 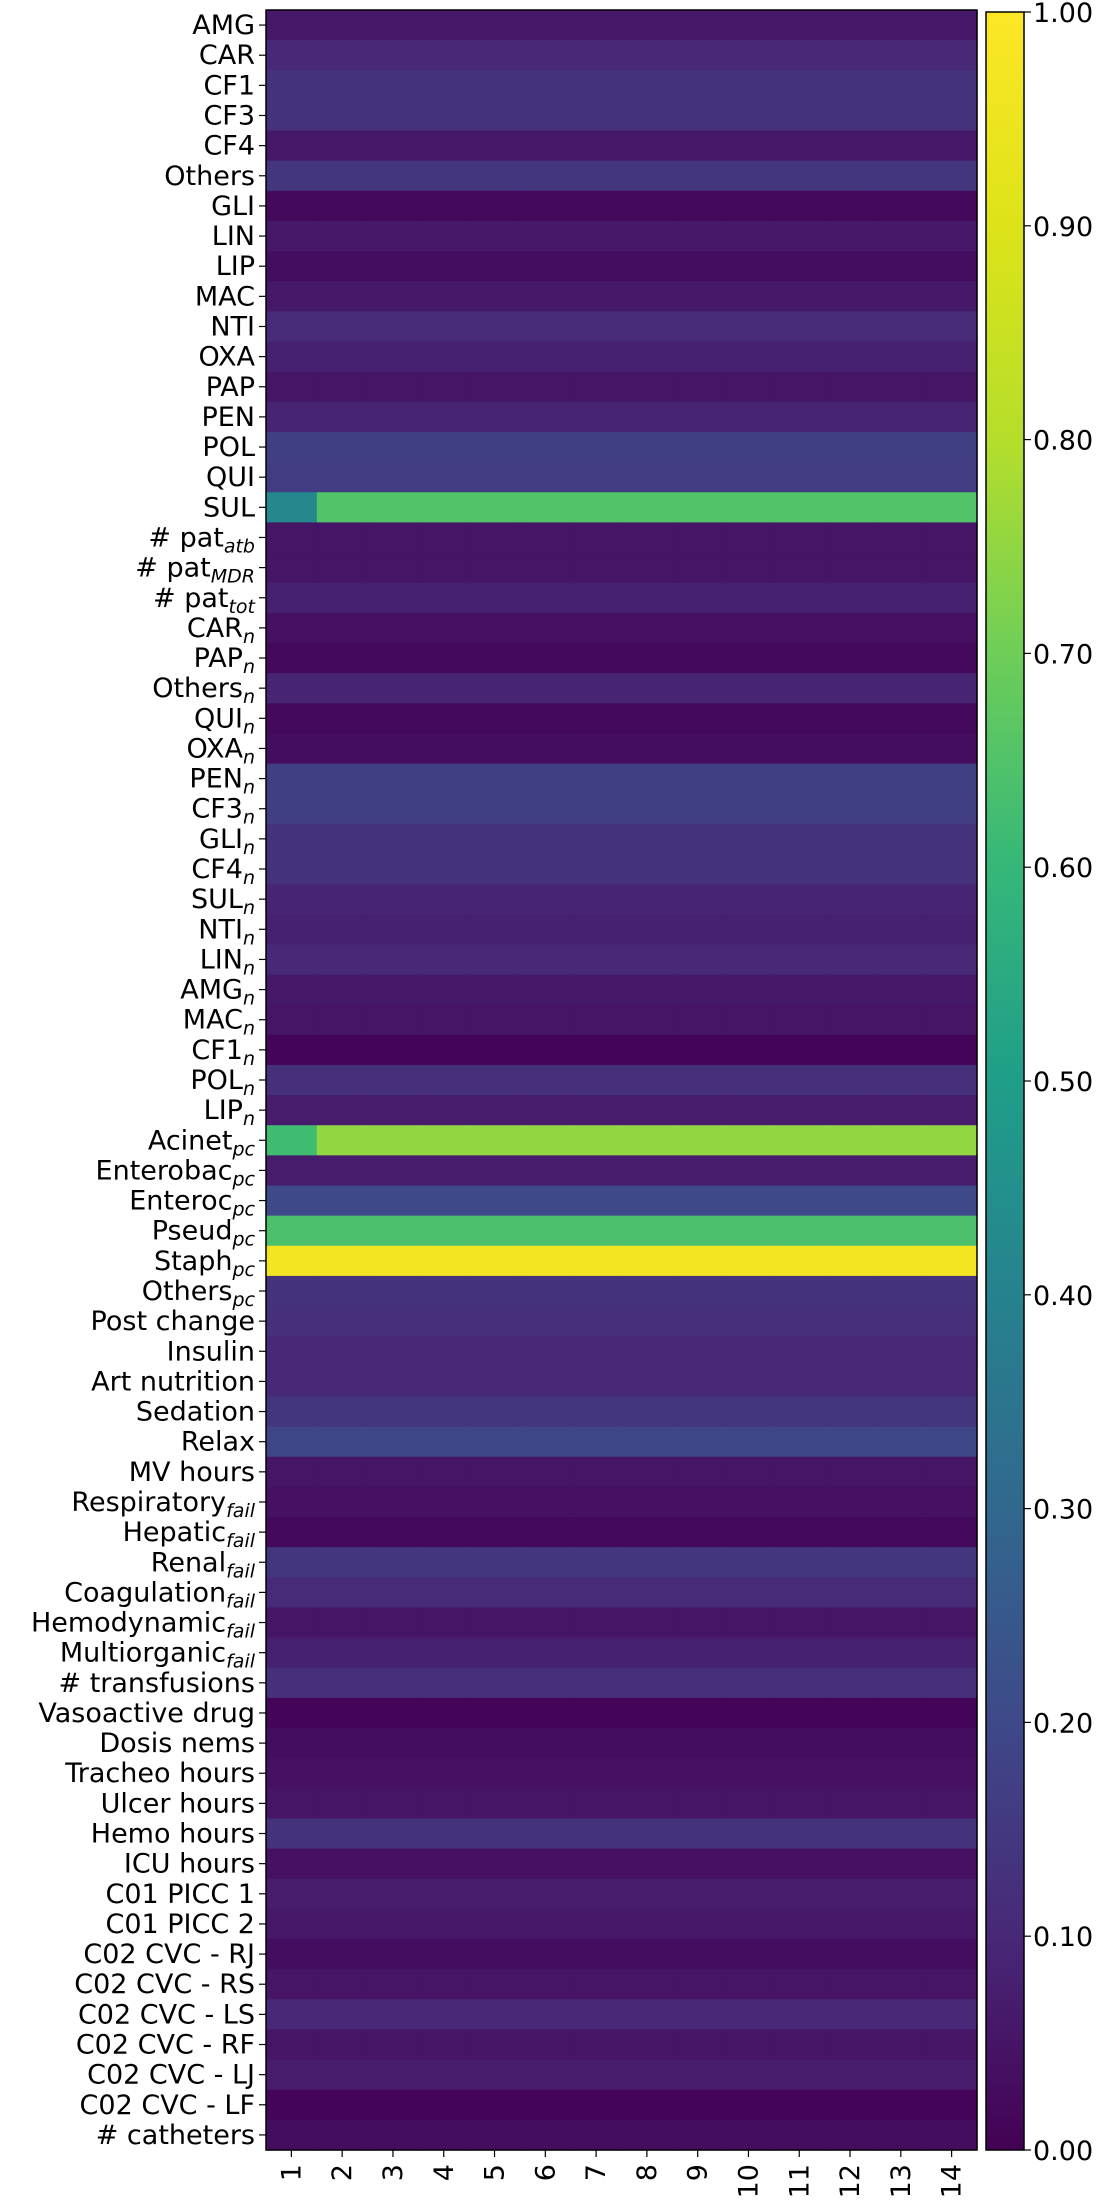 I want to click on y-tick-label: OXAn, so click(x=220, y=750).